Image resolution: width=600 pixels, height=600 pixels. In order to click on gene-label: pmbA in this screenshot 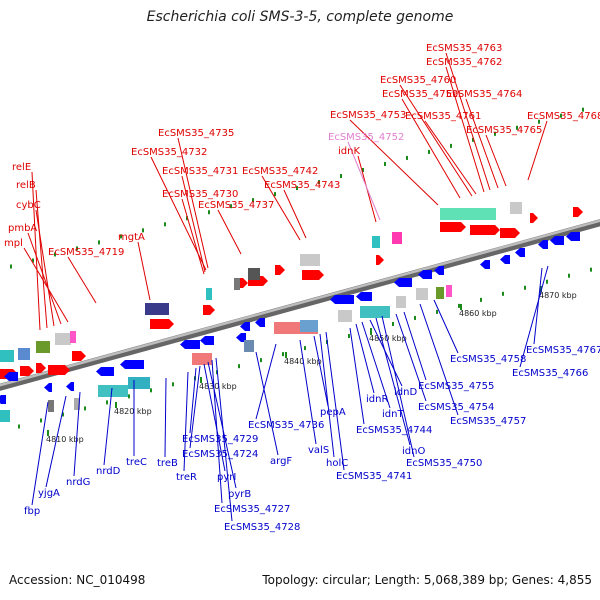, I will do `click(22, 228)`.